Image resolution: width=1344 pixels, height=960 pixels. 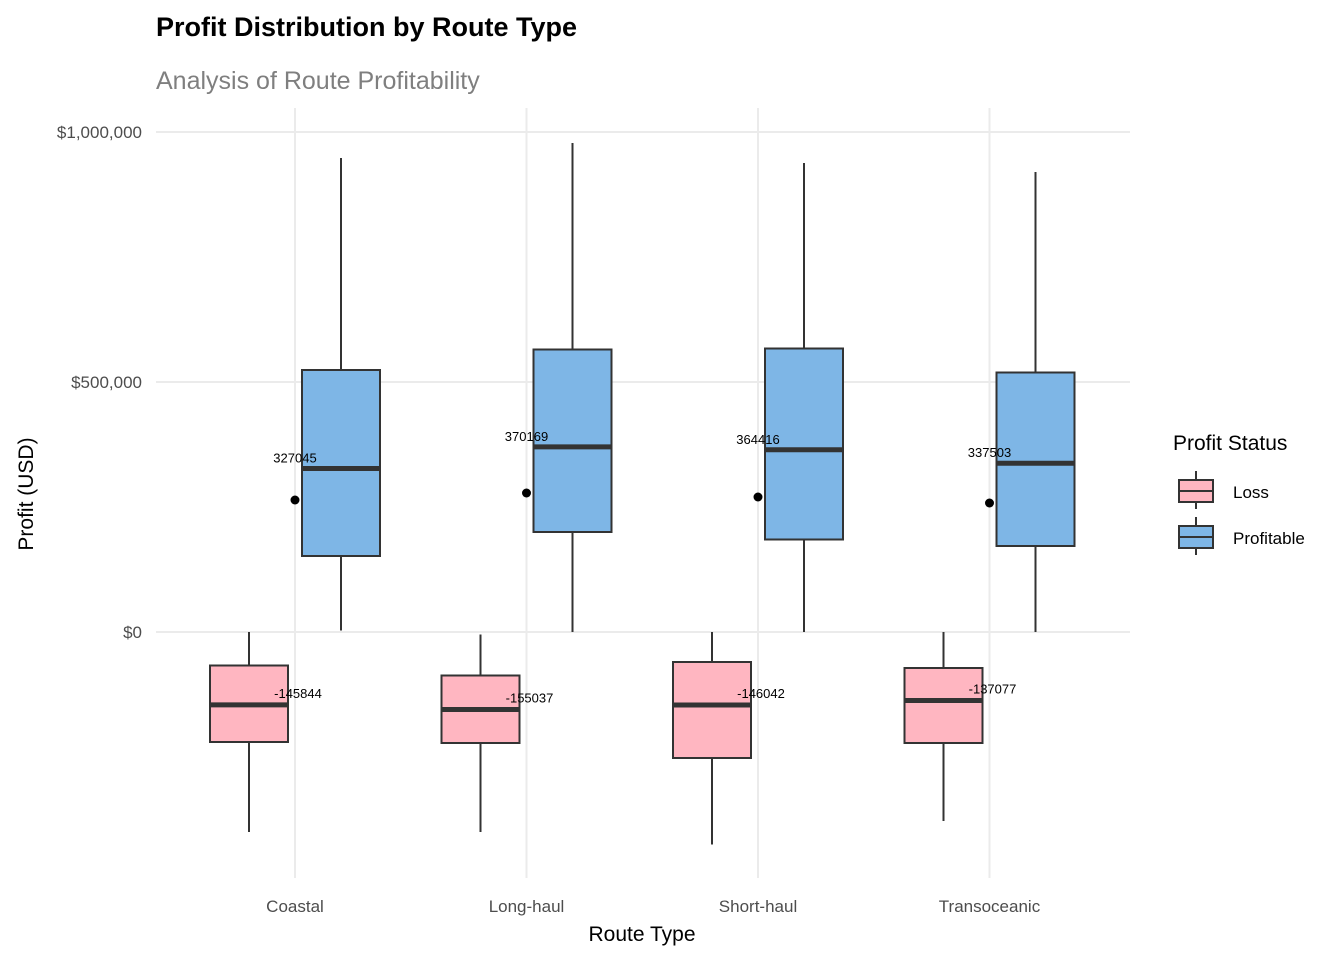 I want to click on box-profitable-coastal: 327045, so click(x=327, y=394).